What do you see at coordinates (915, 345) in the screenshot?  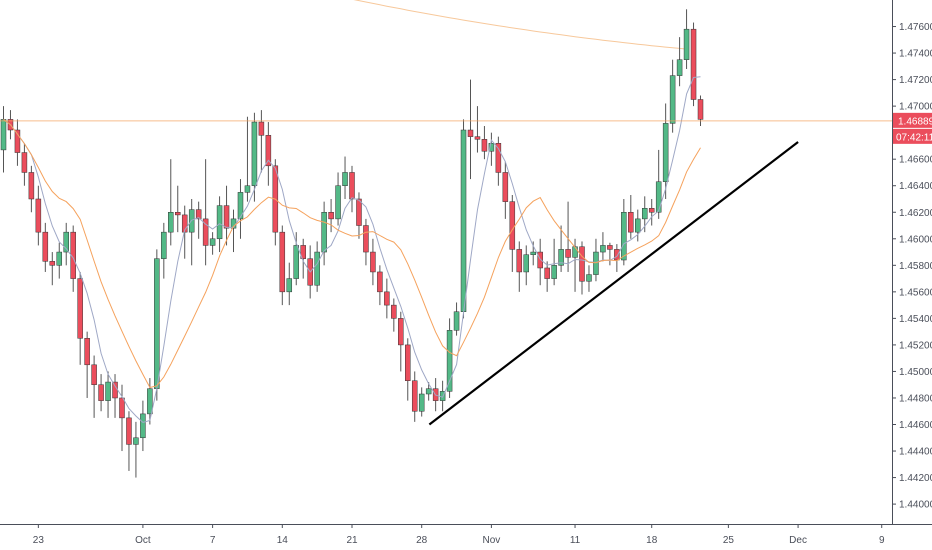 I see `y-tick-label: 1.45200` at bounding box center [915, 345].